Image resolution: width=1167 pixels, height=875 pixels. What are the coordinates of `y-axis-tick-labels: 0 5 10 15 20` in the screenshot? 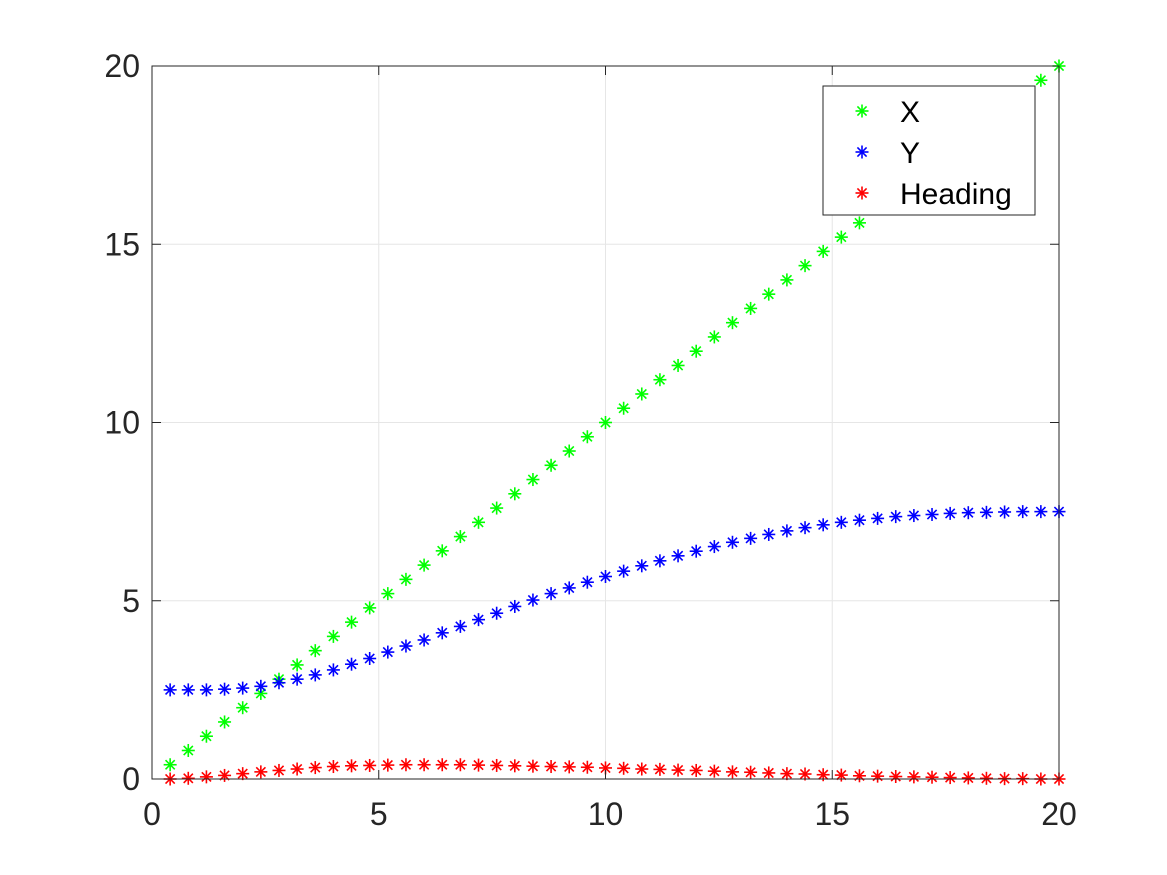 It's located at (122, 422).